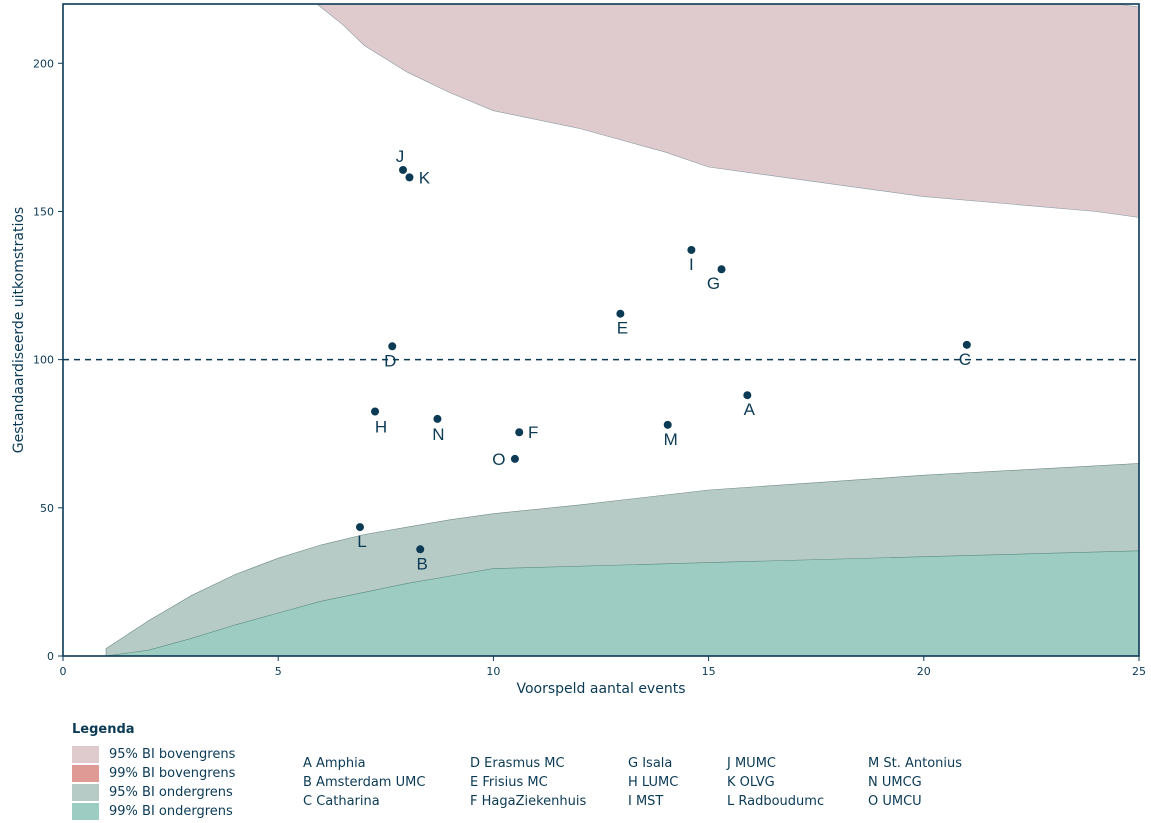  What do you see at coordinates (509, 782) in the screenshot?
I see `hospital-entry: E Frisius MC` at bounding box center [509, 782].